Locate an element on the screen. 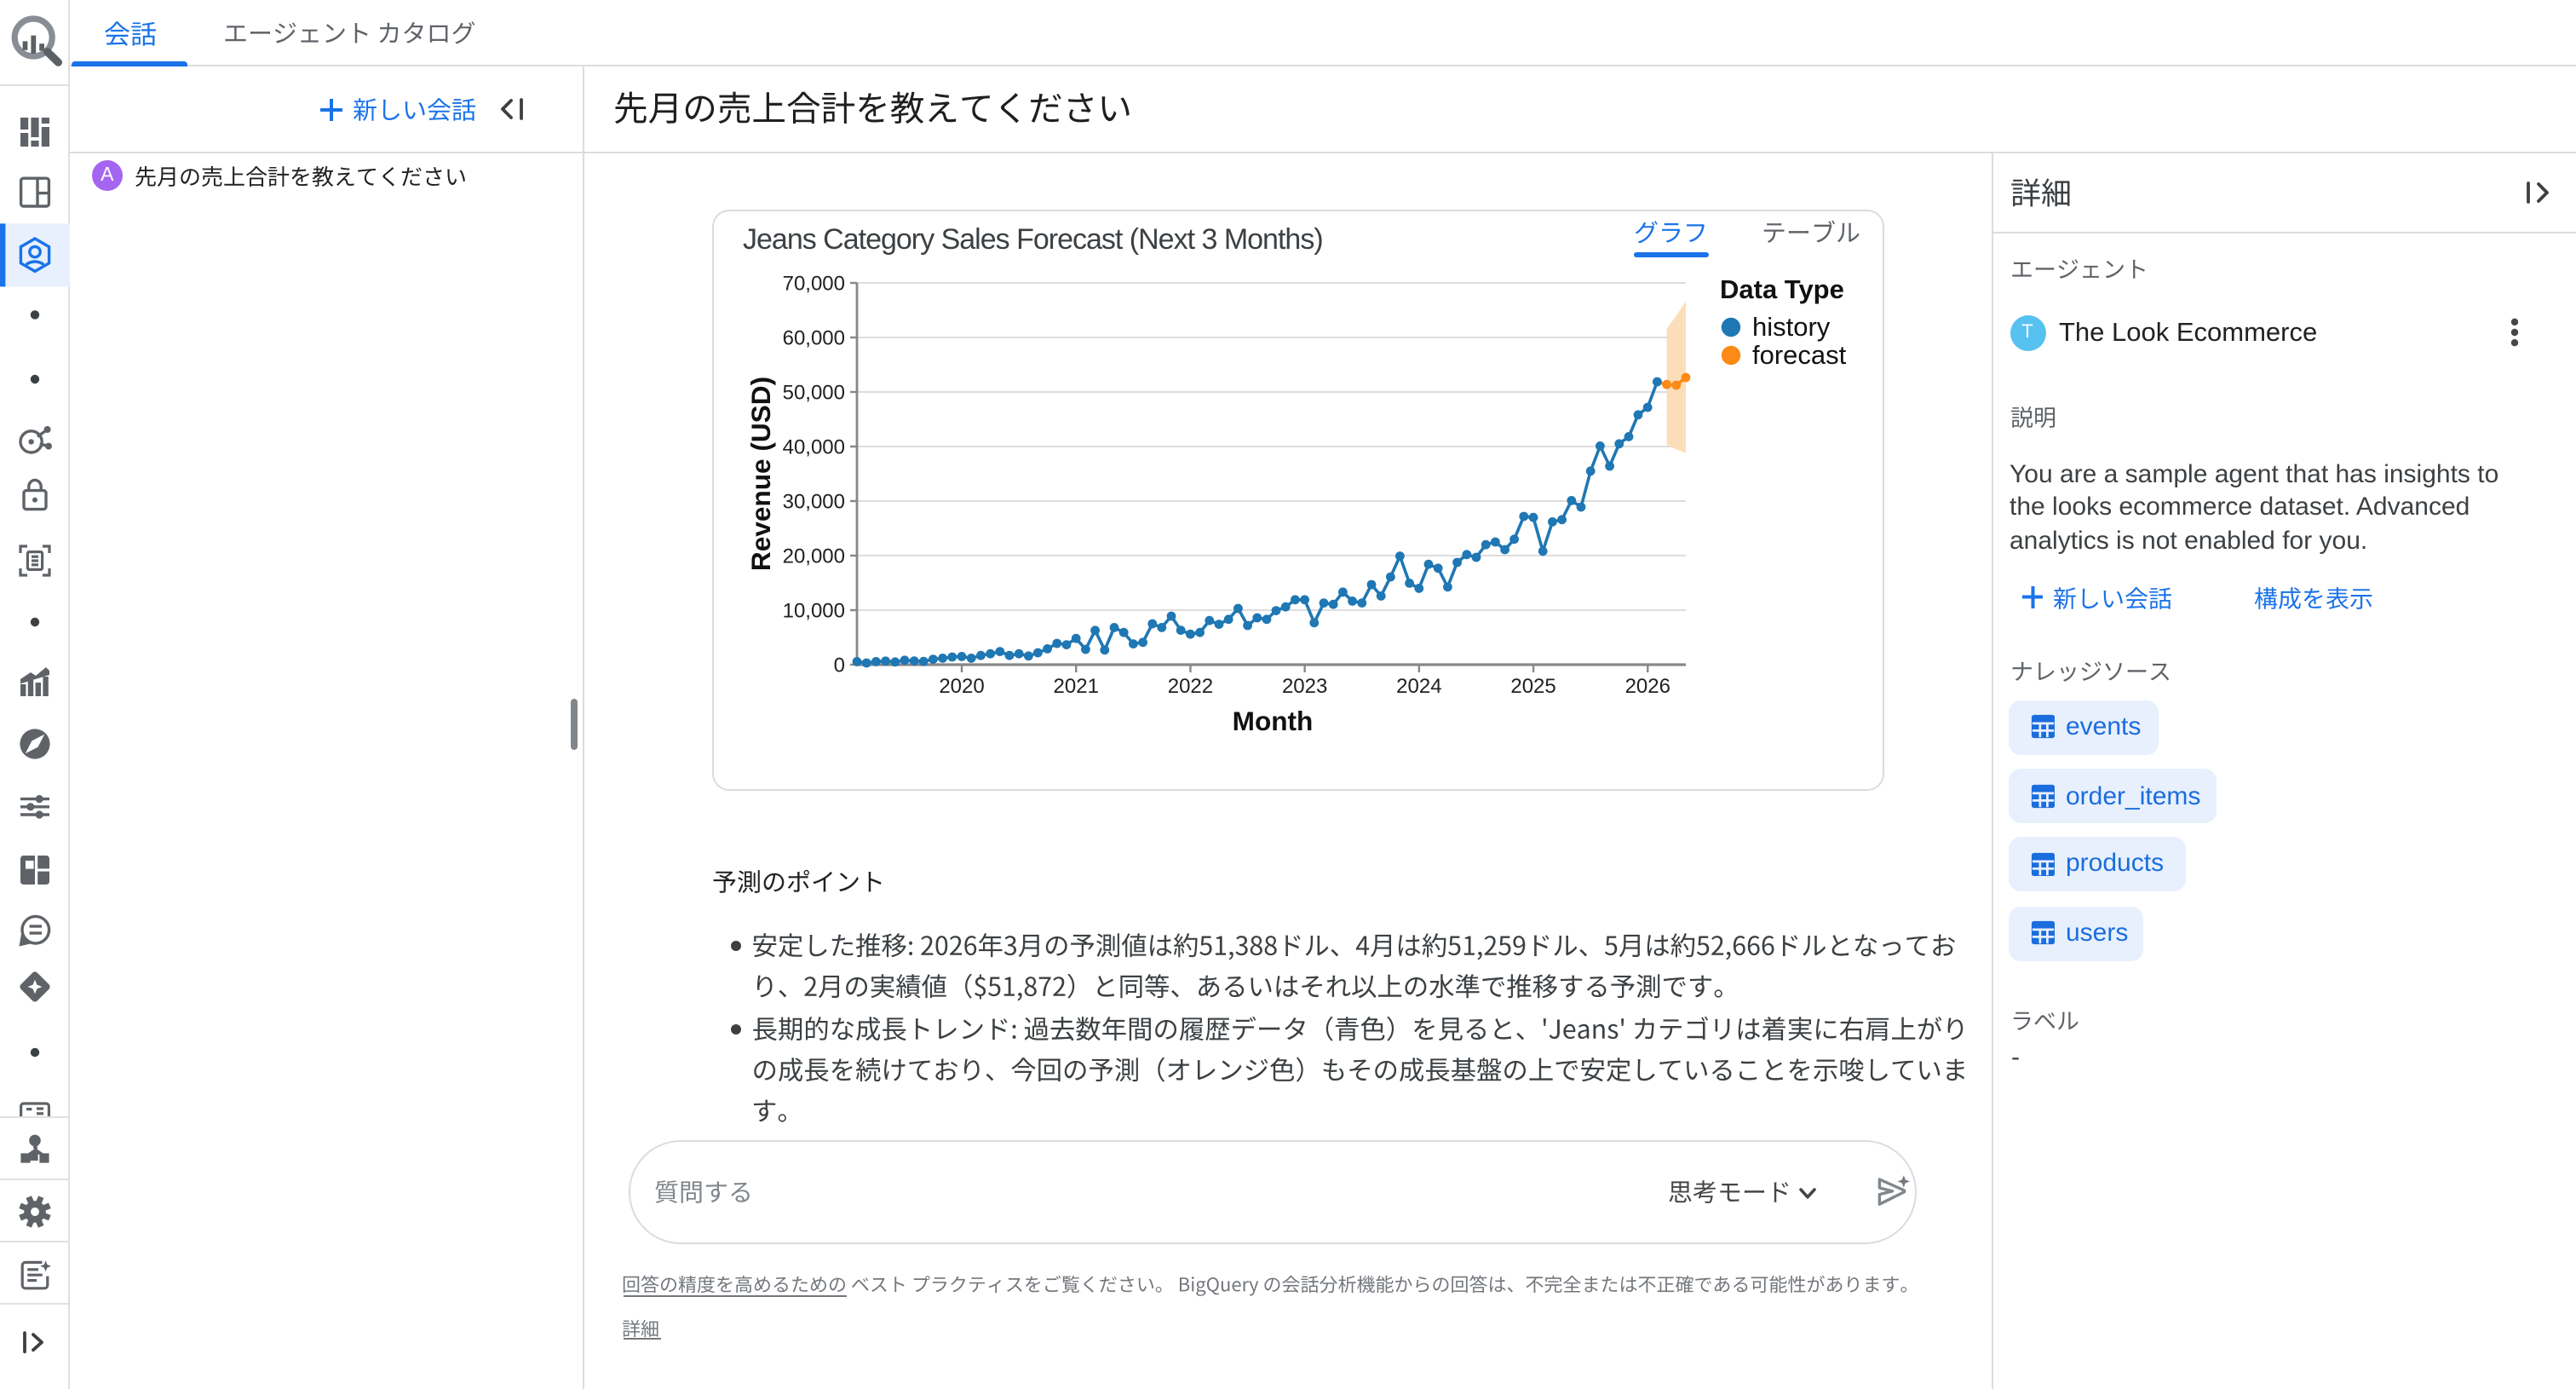 This screenshot has width=2576, height=1389. svg-text: history is located at coordinates (1792, 327).